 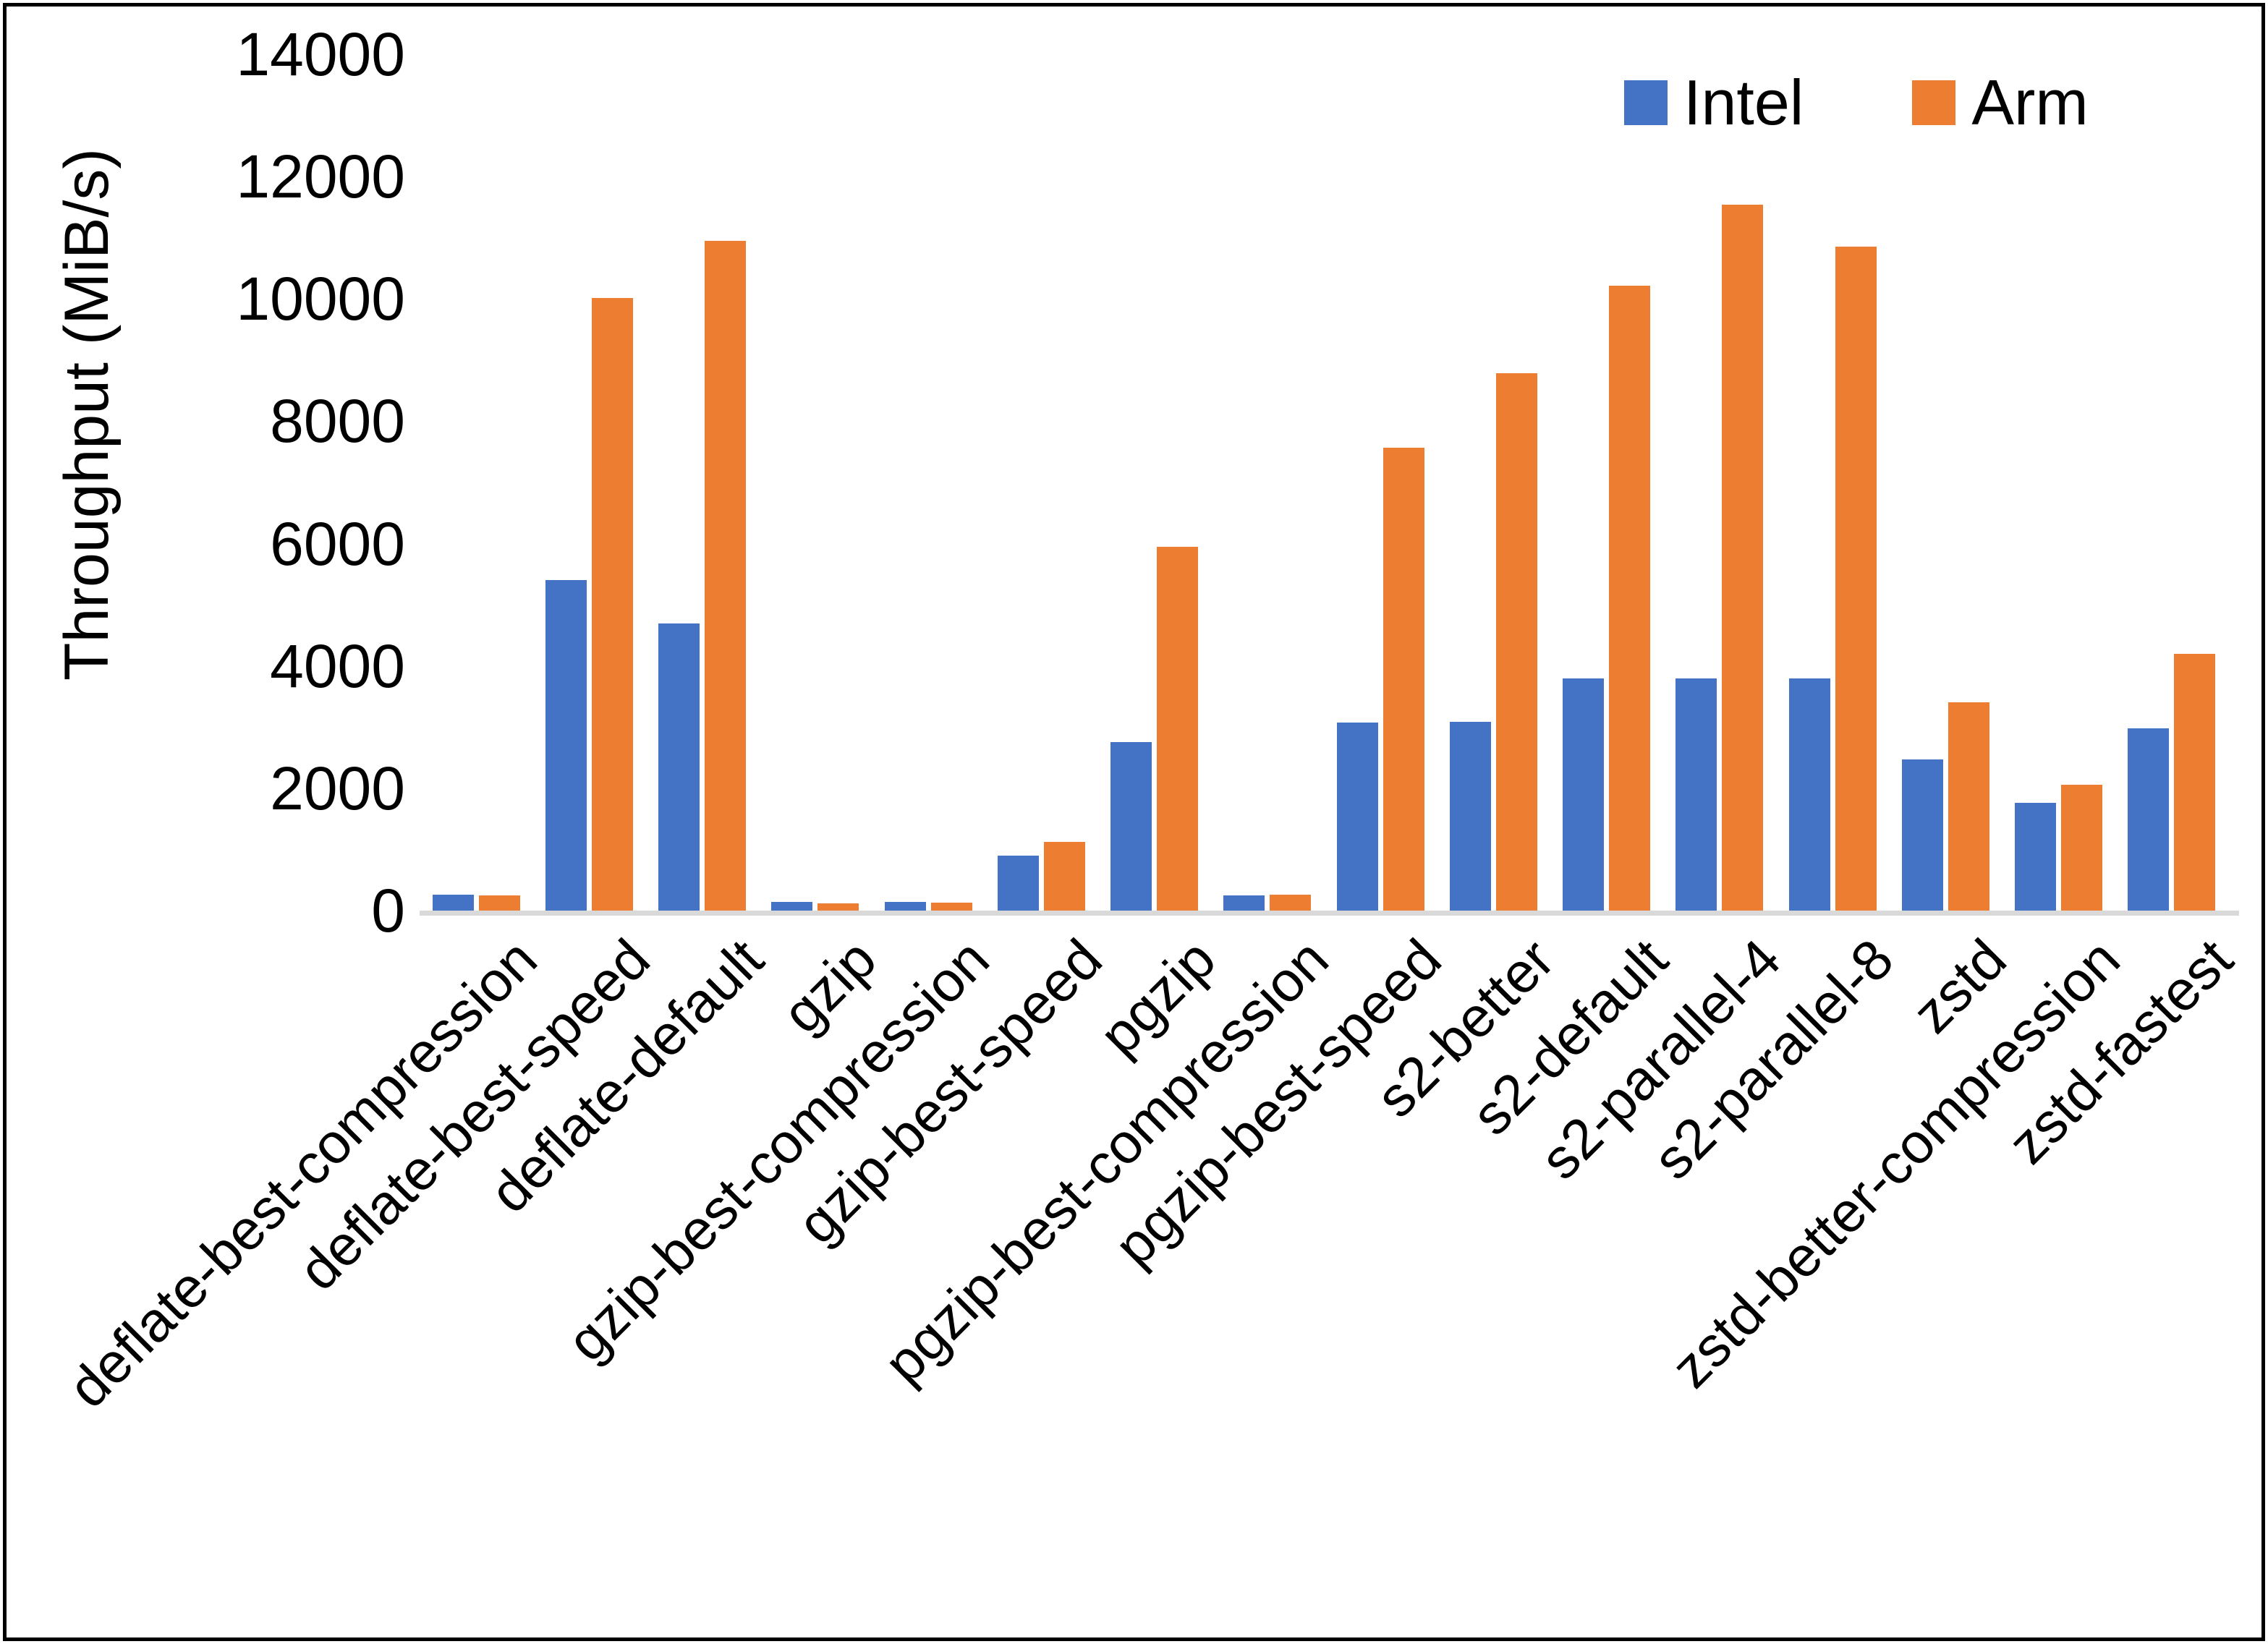 I want to click on x-axis-baseline, so click(x=1329, y=913).